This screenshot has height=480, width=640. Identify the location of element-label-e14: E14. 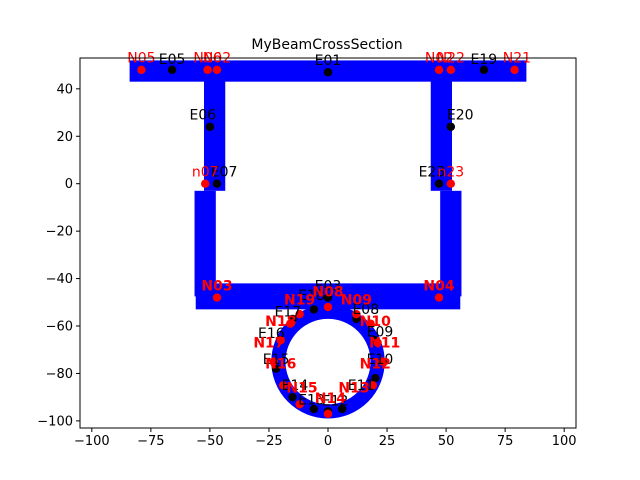
(295, 386).